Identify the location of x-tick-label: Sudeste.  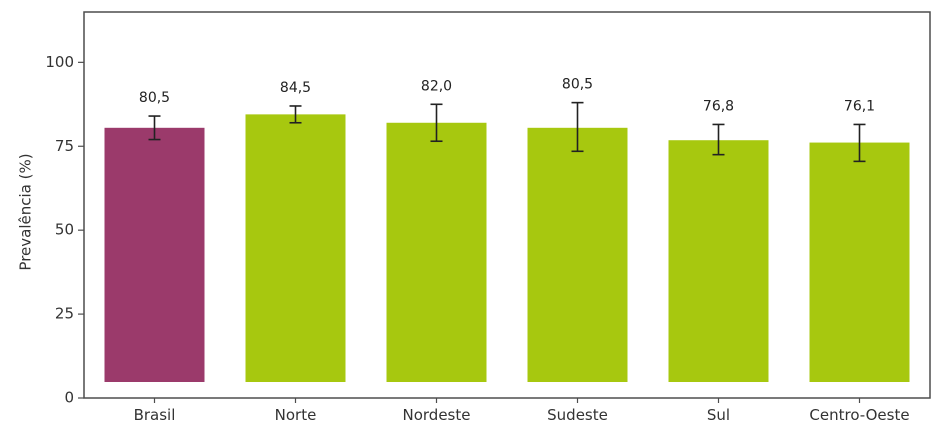
(577, 415).